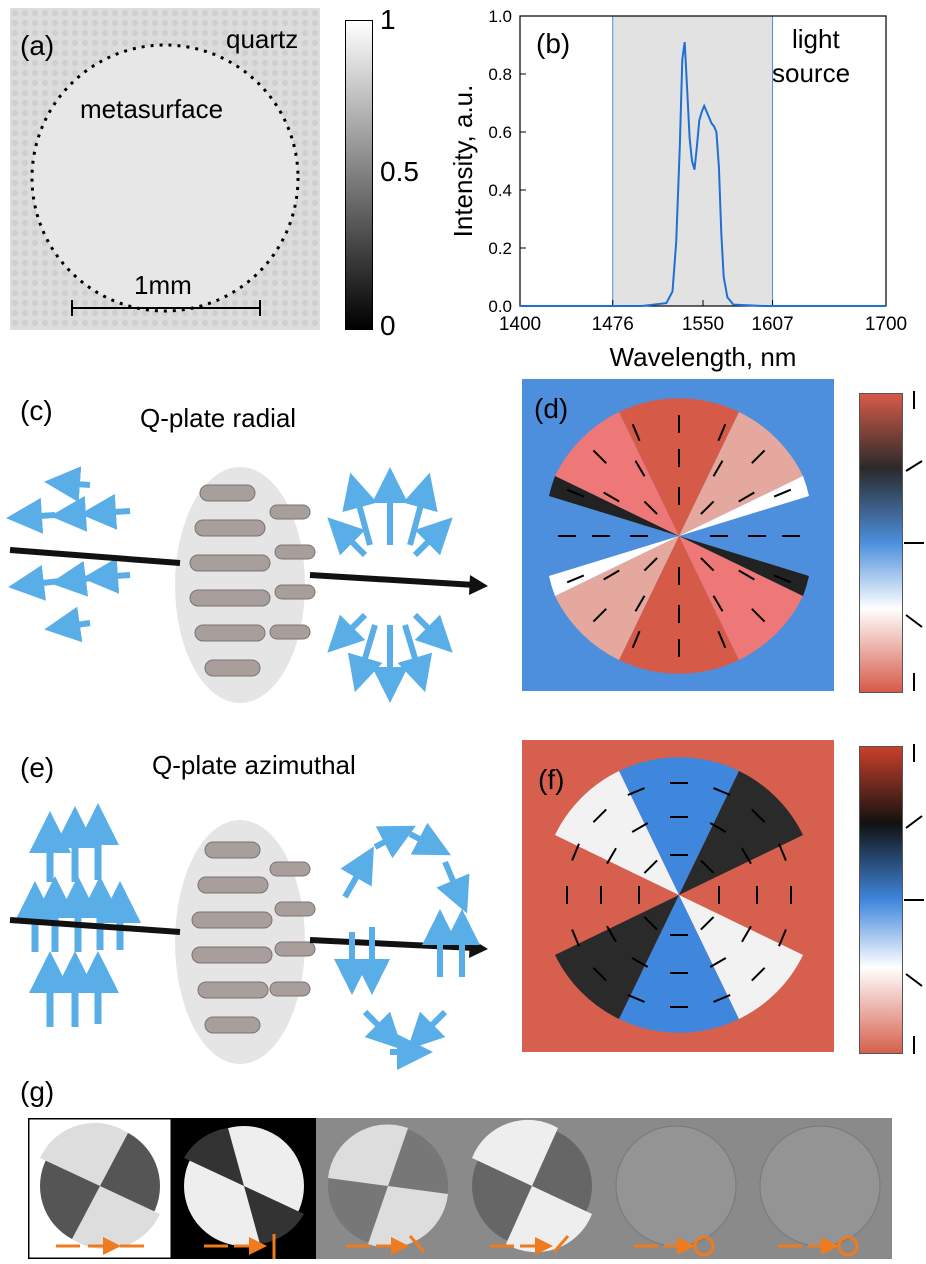 This screenshot has width=926, height=1264. What do you see at coordinates (881, 900) in the screenshot?
I see `polarization-colorbar-f` at bounding box center [881, 900].